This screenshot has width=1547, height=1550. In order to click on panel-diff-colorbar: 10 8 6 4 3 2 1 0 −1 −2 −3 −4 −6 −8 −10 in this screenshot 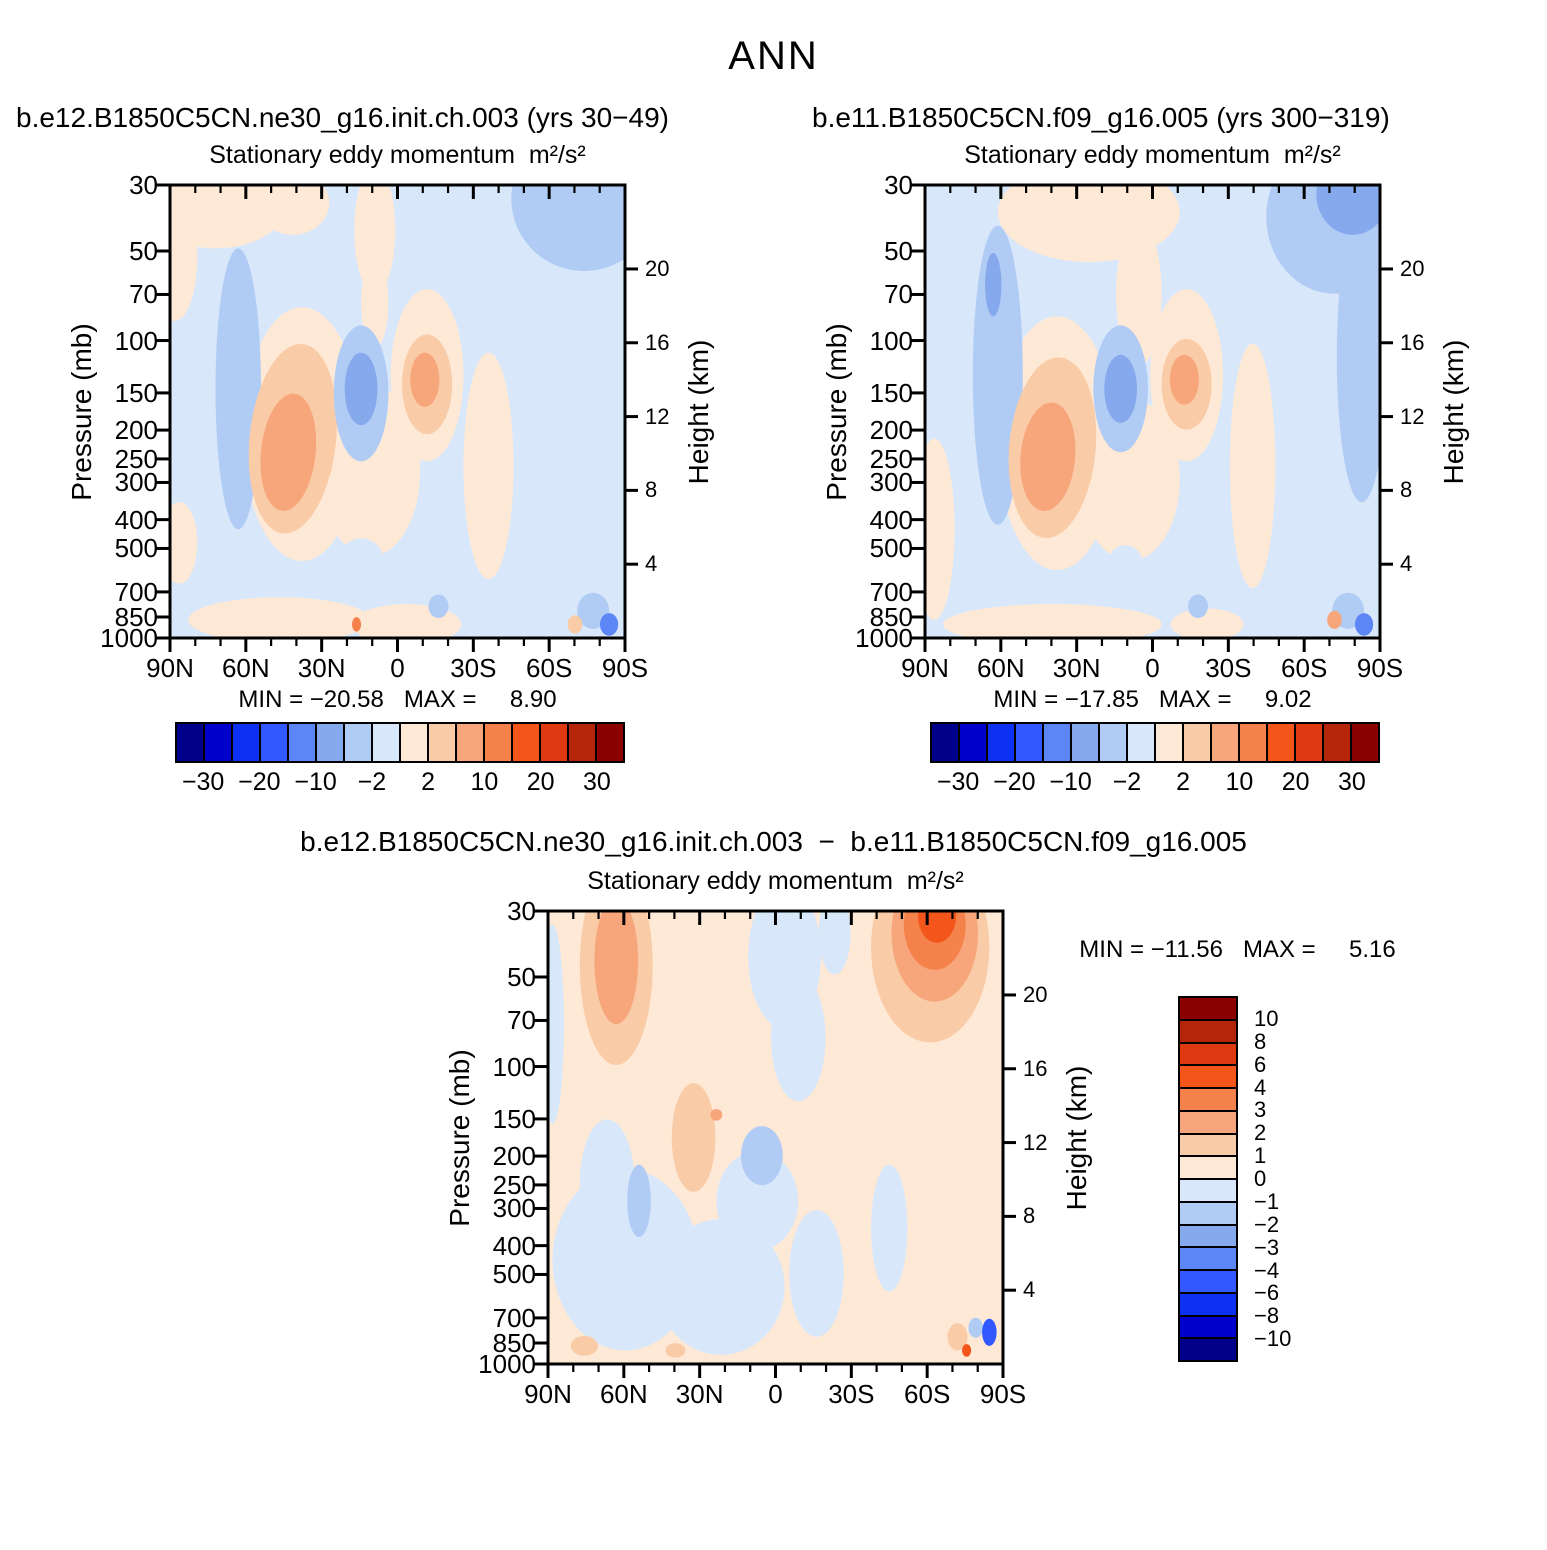, I will do `click(1234, 1179)`.